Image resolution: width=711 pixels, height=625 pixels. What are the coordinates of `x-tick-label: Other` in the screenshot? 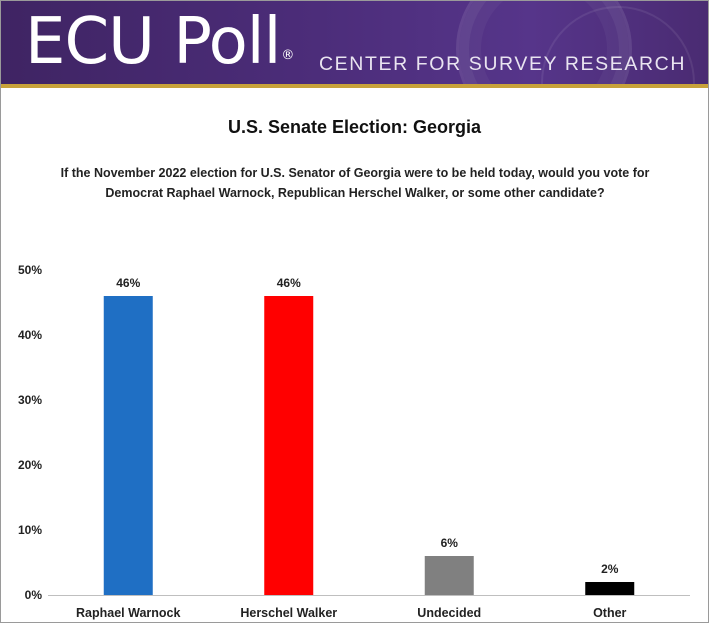 It's located at (609, 613).